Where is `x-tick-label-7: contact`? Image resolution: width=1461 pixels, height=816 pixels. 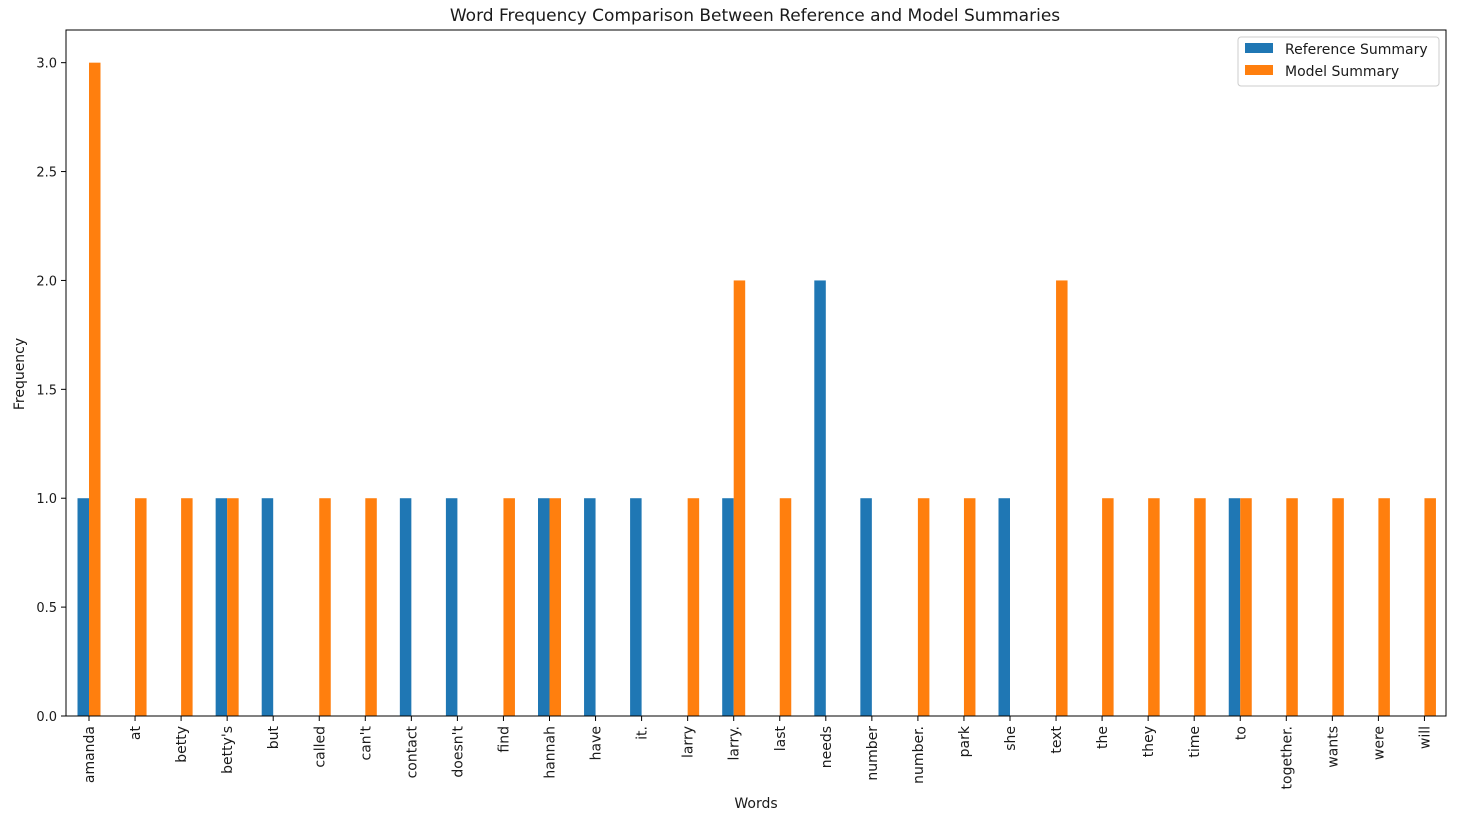
x-tick-label-7: contact is located at coordinates (412, 751).